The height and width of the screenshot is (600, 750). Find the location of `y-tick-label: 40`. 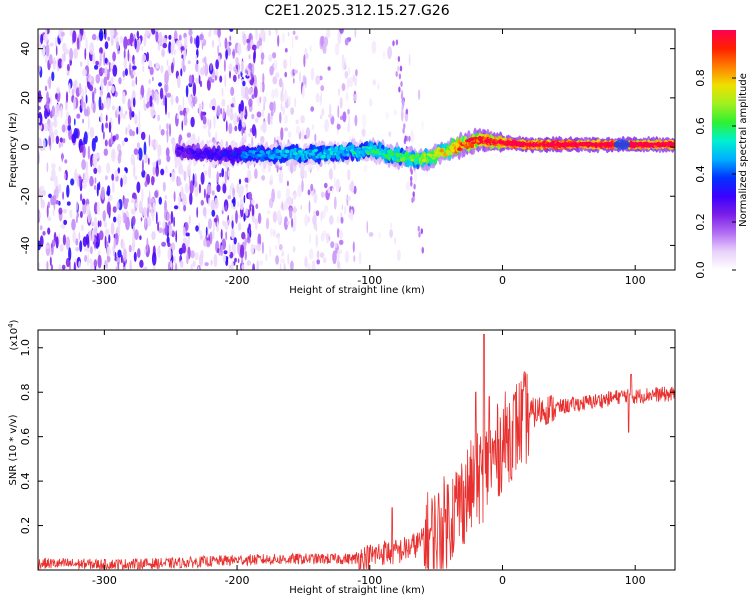

y-tick-label: 40 is located at coordinates (25, 49).